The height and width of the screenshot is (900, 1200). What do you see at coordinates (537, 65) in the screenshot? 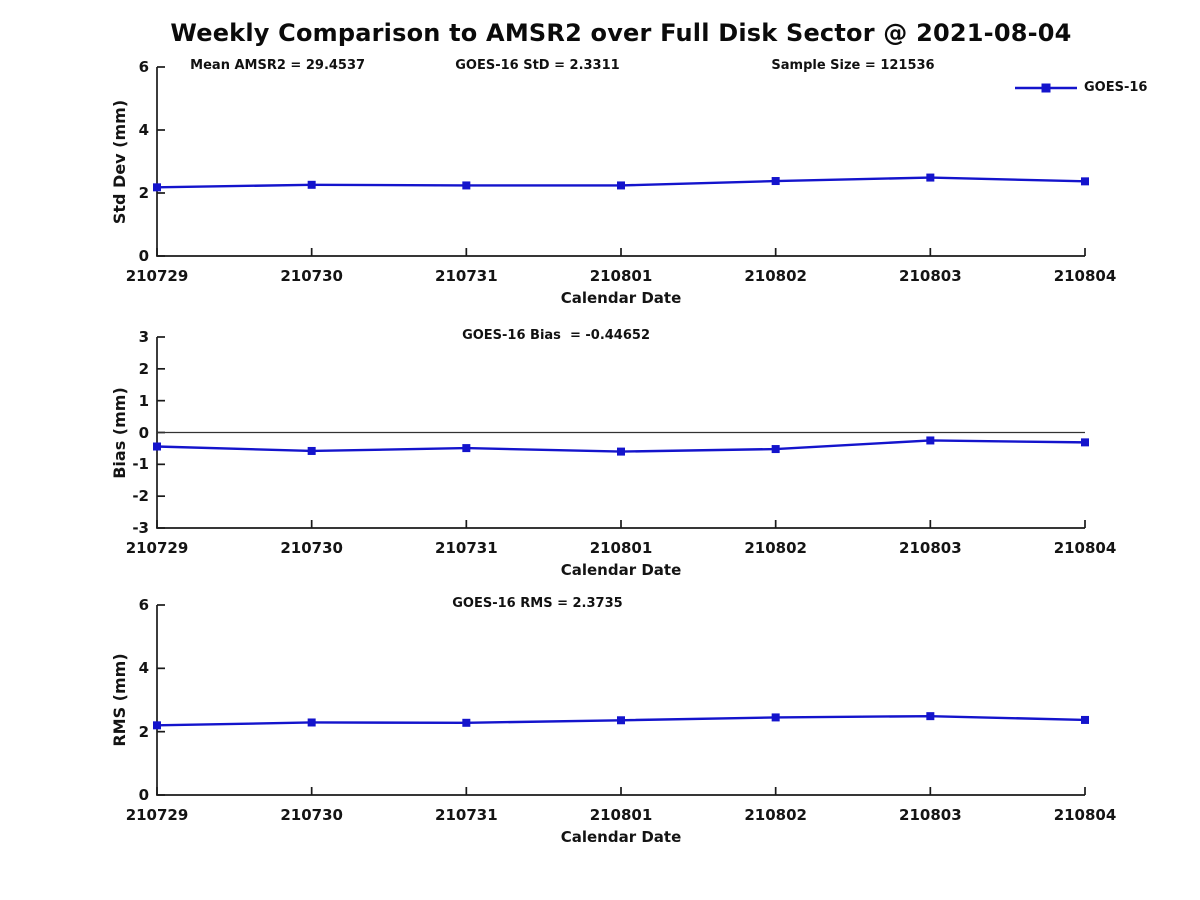
I see `annotation: GOES-16 StD = 2.3311` at bounding box center [537, 65].